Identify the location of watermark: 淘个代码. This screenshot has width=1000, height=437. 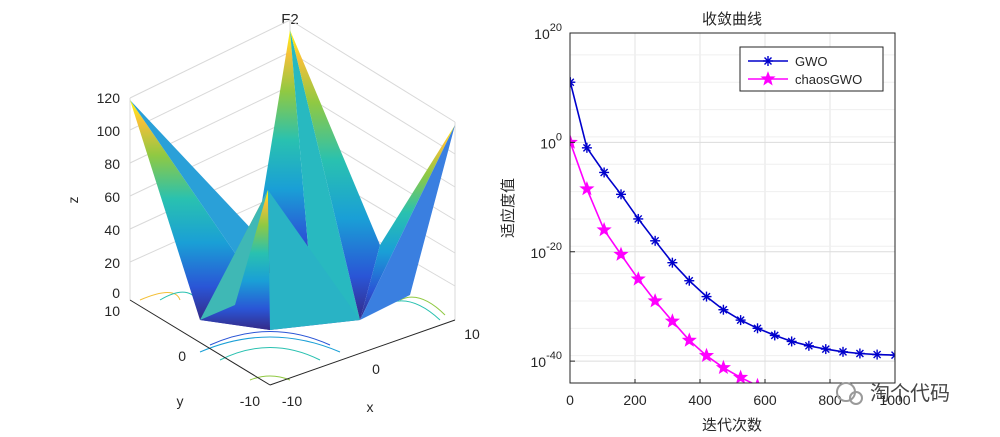
(893, 393).